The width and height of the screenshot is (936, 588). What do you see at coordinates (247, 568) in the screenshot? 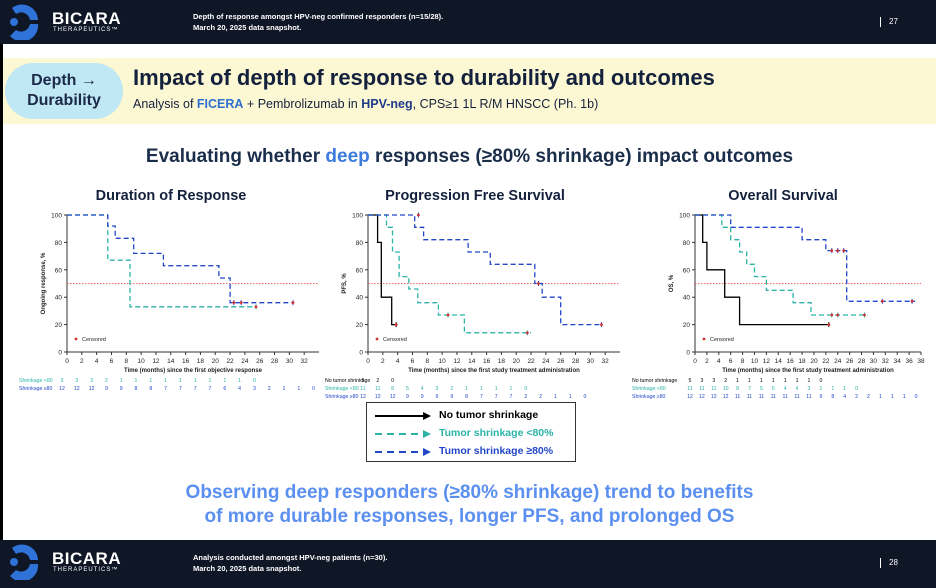
I see `bottom-note-line2: March 20, 2025 data snapshot.` at bounding box center [247, 568].